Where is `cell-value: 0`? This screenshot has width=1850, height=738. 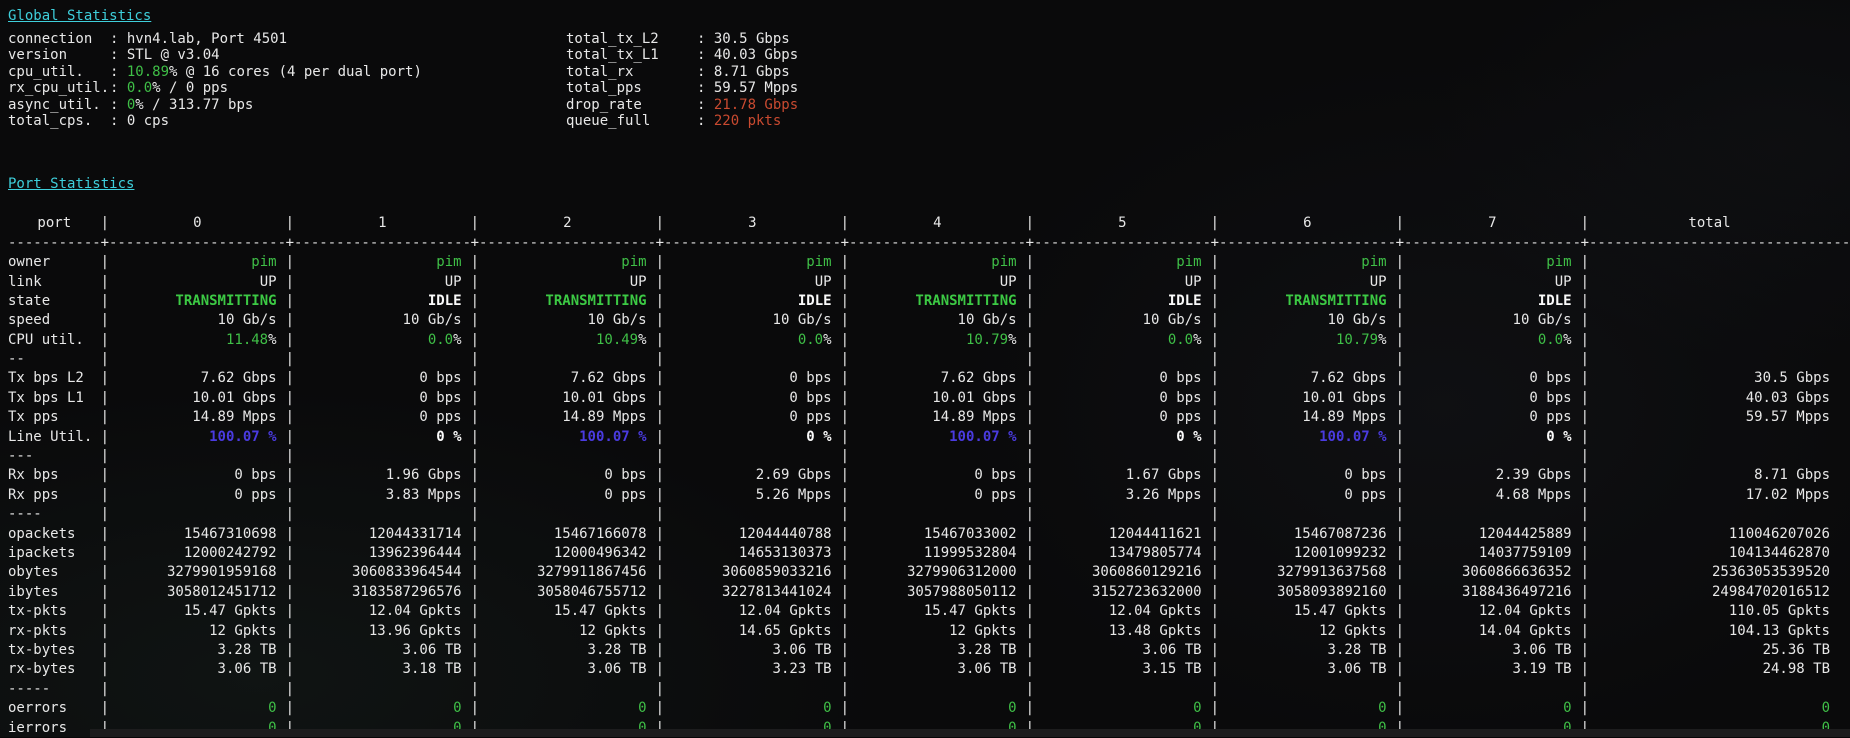
cell-value: 0 is located at coordinates (937, 708).